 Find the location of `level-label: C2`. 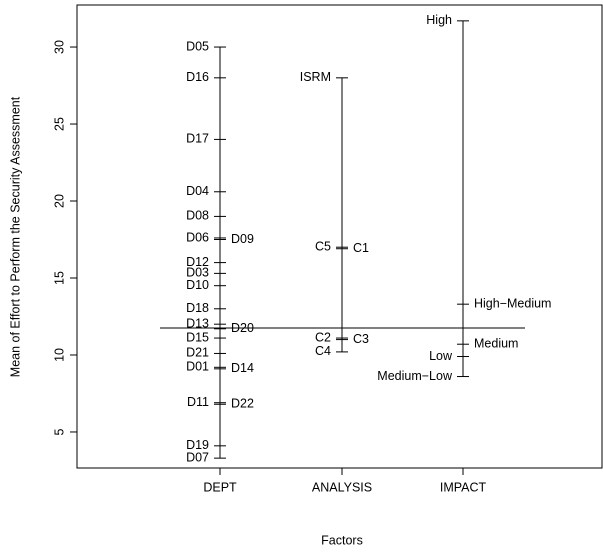

level-label: C2 is located at coordinates (323, 337).